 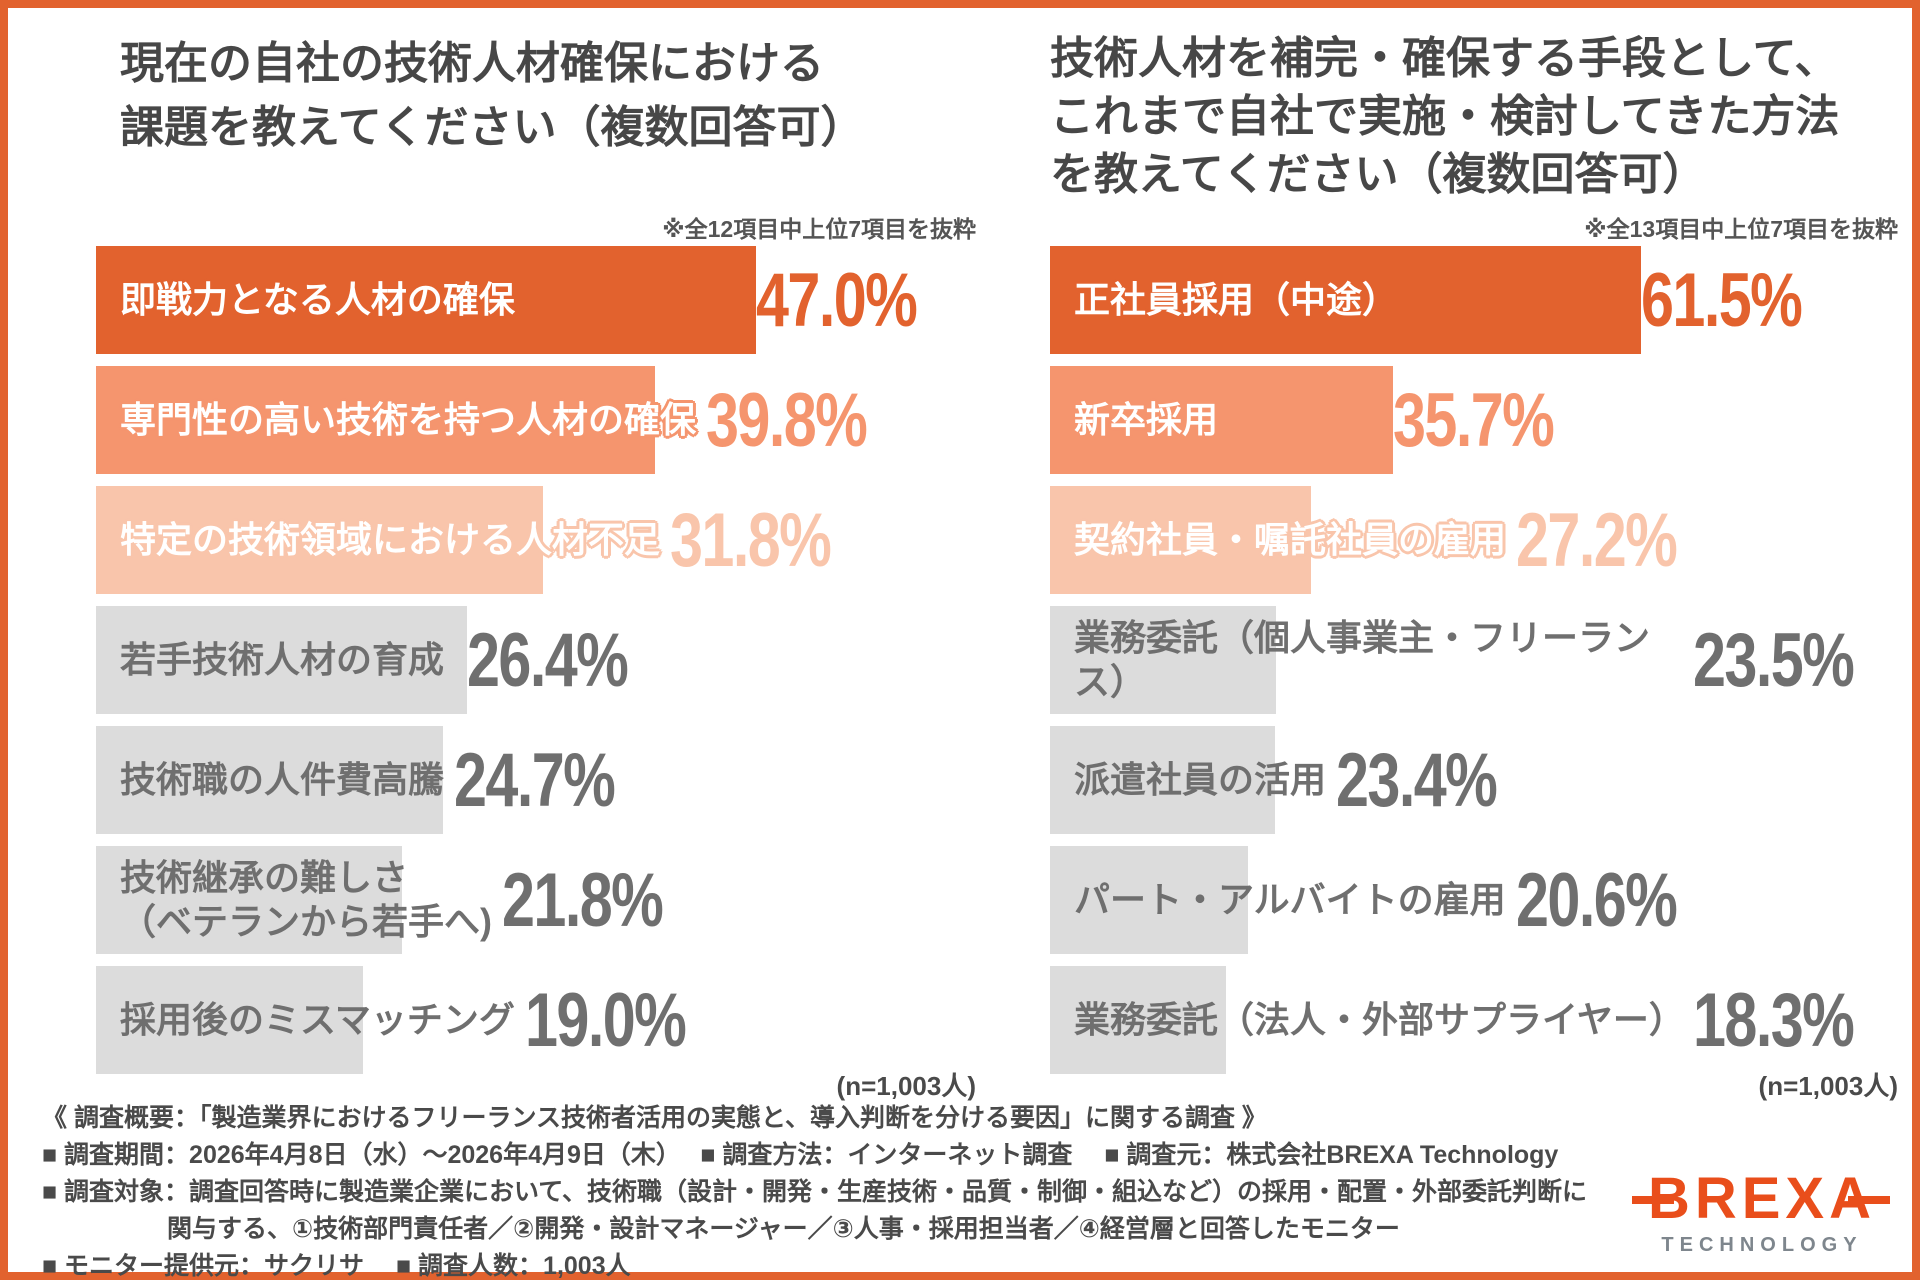 I want to click on bar-row: 技術職の人件費高騰 24.7%, so click(x=536, y=780).